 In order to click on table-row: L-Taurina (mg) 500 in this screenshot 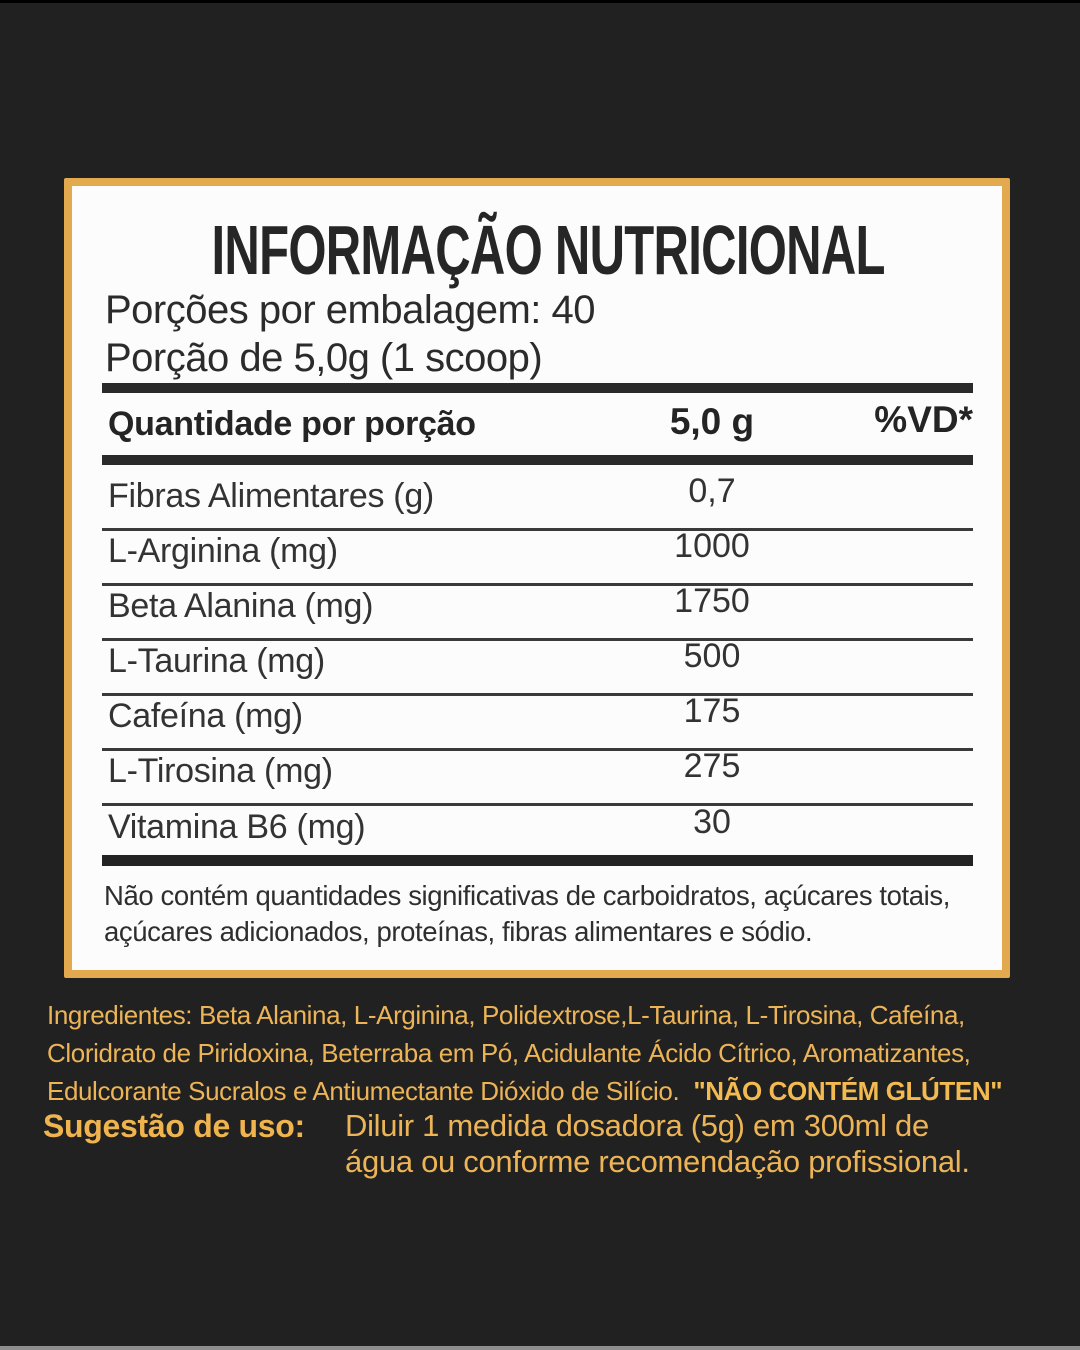, I will do `click(537, 660)`.